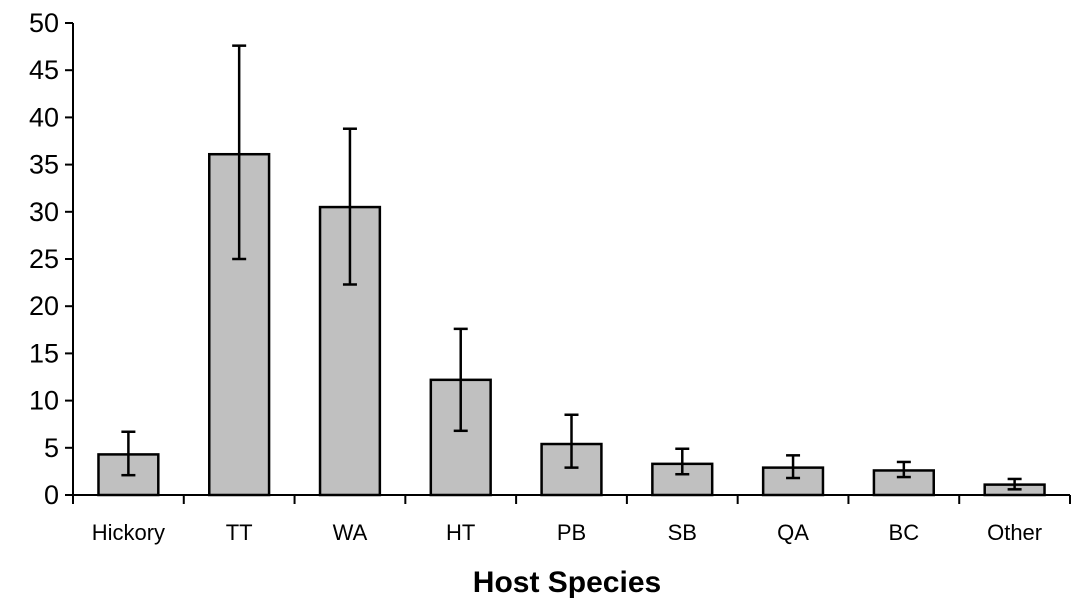 The width and height of the screenshot is (1071, 599). I want to click on y-axis-ticks: 0 5 10 15 20 25 30 35 40 45 50, so click(51, 259).